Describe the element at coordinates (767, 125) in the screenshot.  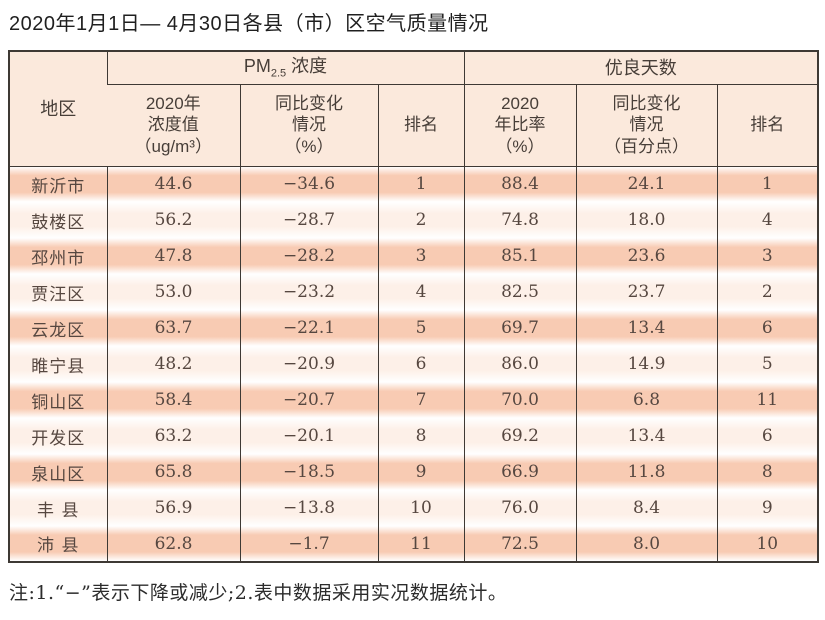
I see `header-days-rank: 排名` at that location.